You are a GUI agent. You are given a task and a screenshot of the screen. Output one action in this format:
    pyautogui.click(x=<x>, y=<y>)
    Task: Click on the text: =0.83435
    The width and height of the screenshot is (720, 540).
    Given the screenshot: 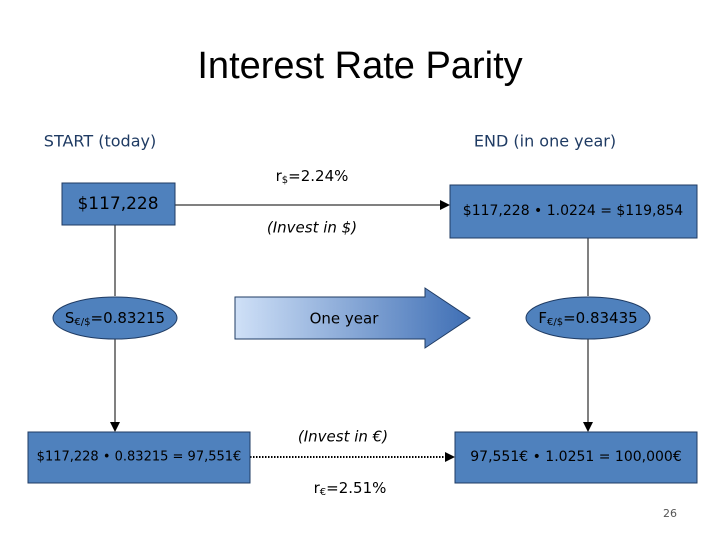 What is the action you would take?
    pyautogui.click(x=600, y=318)
    